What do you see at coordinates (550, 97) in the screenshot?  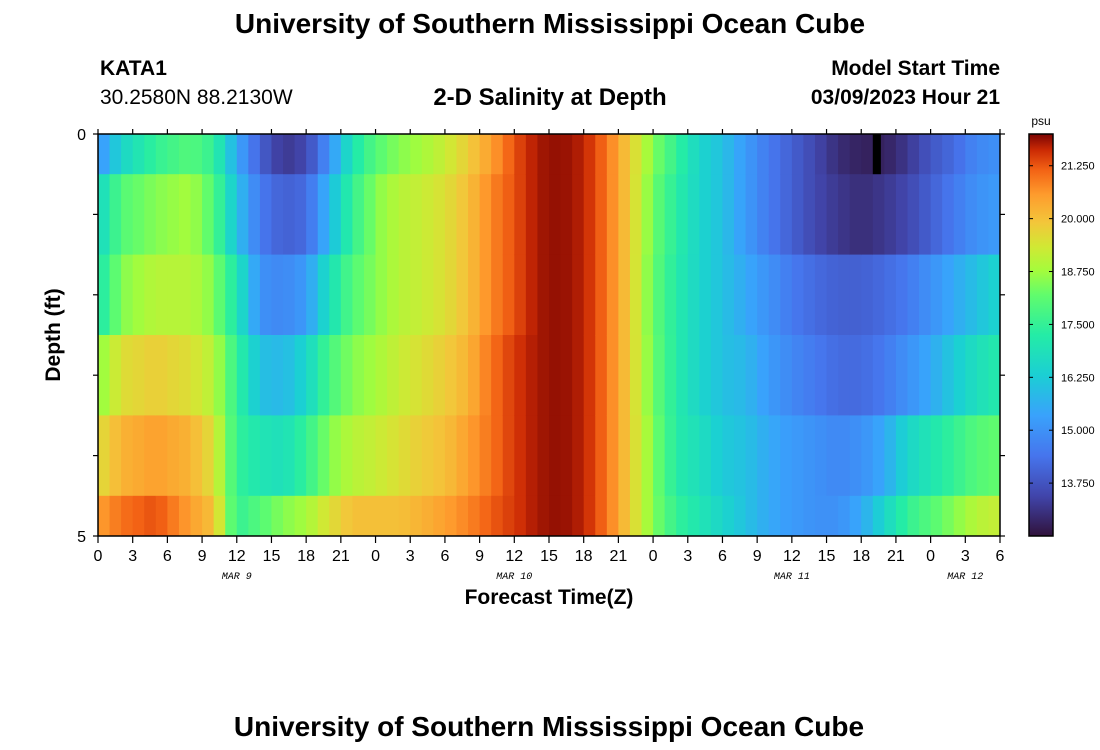 I see `chart-subtitle: 2-D Salinity at Depth` at bounding box center [550, 97].